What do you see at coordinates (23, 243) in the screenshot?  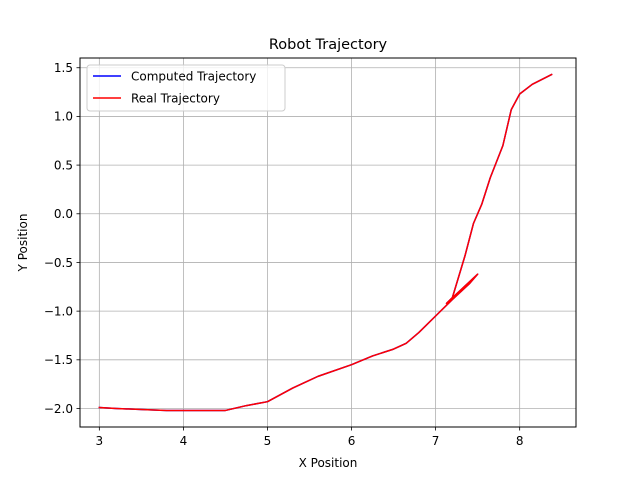 I see `y-axis-label: Y Position` at bounding box center [23, 243].